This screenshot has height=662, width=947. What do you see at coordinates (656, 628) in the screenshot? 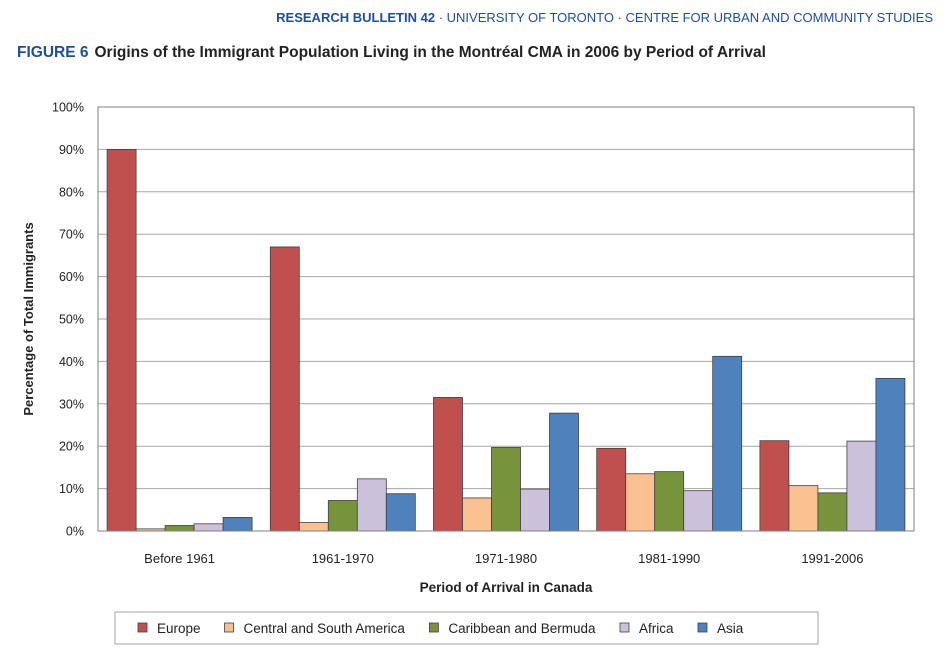
I see `legend-label: Africa` at bounding box center [656, 628].